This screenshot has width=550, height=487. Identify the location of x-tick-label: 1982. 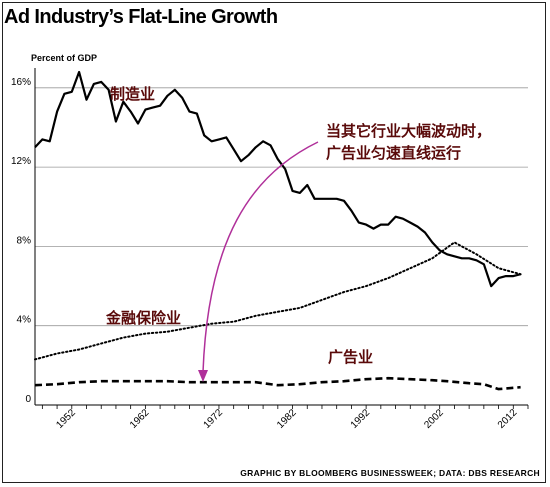
(287, 419).